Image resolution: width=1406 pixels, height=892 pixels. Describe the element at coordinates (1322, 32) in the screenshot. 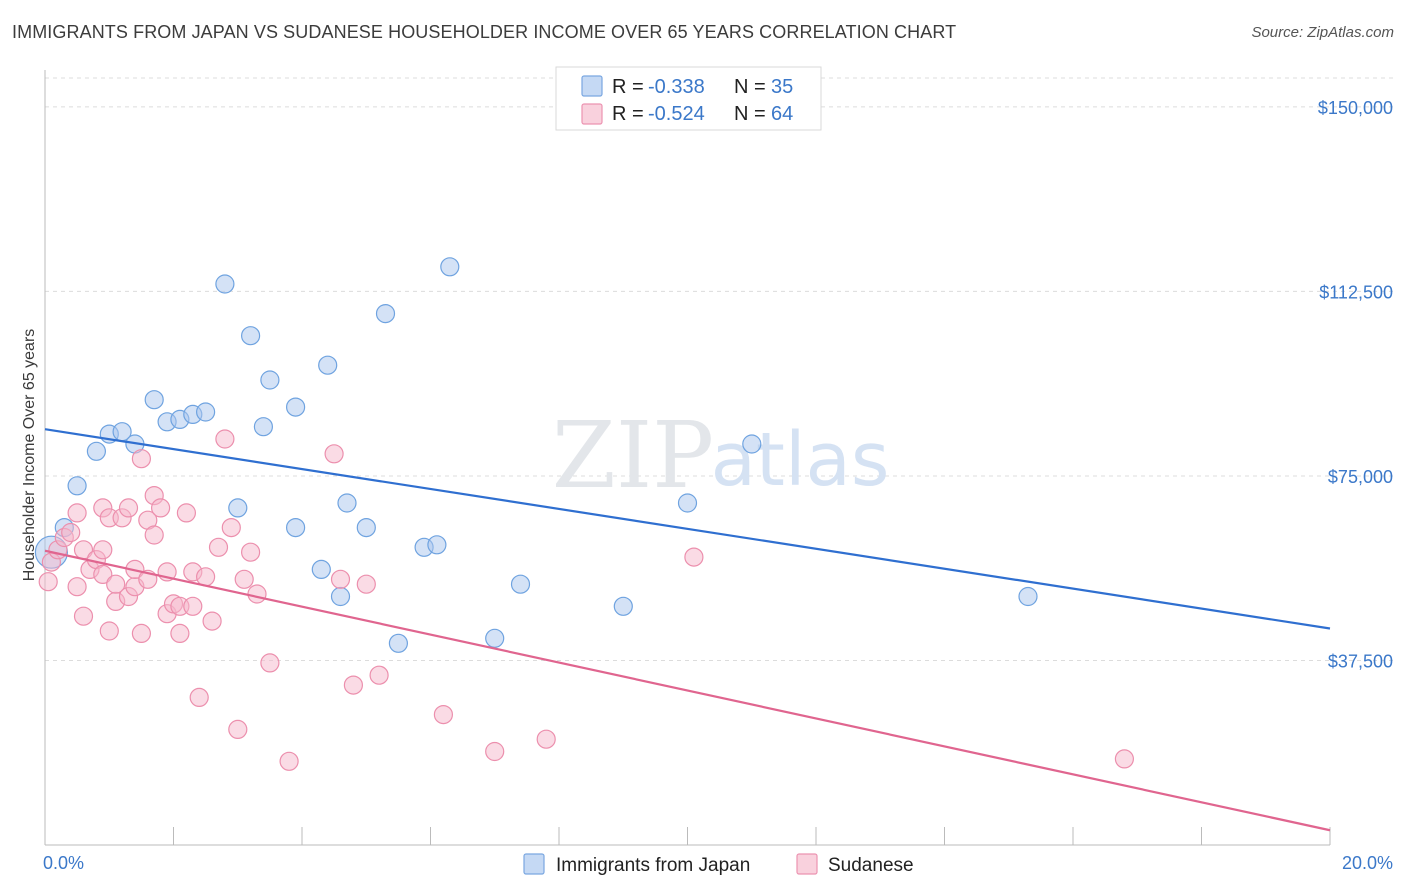

I see `source-label: Source: ZipAtlas.com` at that location.